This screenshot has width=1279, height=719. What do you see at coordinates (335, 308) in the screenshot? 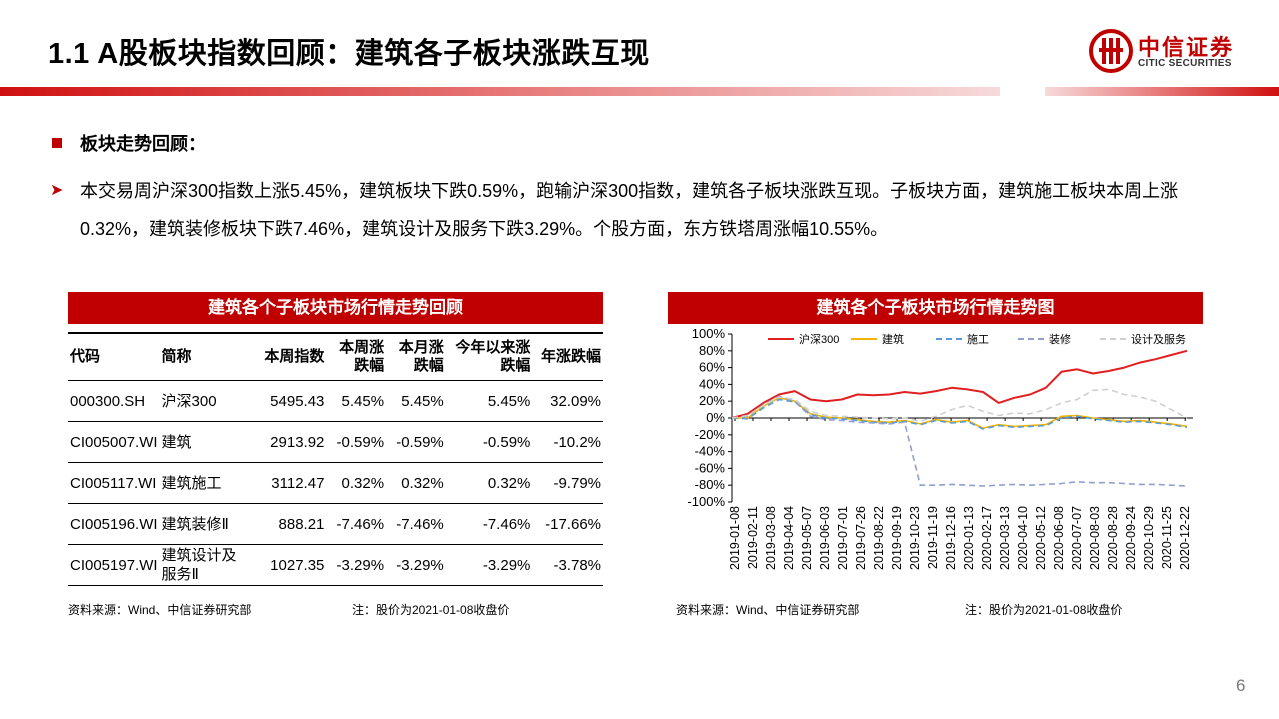
I see `table-title: 建筑各个子板块市场行情走势回顾` at bounding box center [335, 308].